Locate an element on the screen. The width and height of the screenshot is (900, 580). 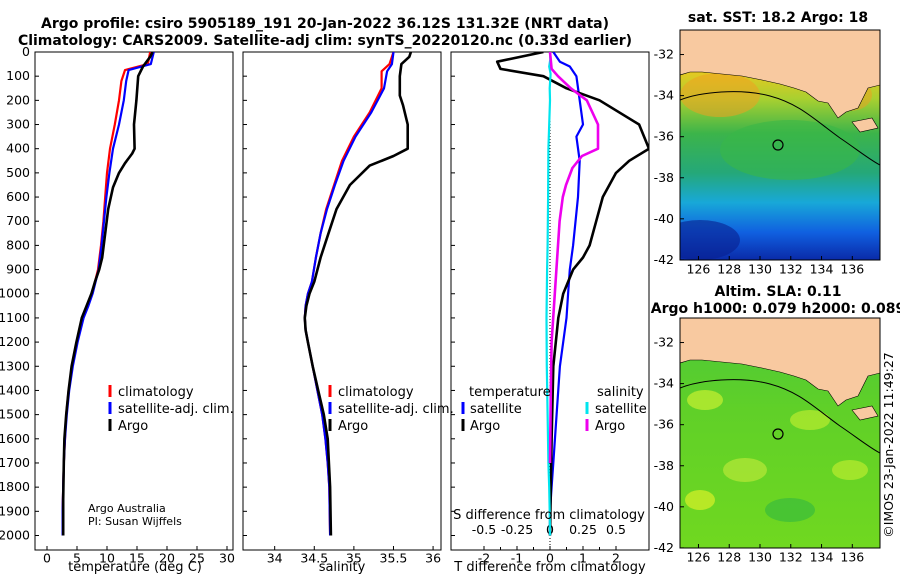
bathymetry-contour is located at coordinates (780, 416).